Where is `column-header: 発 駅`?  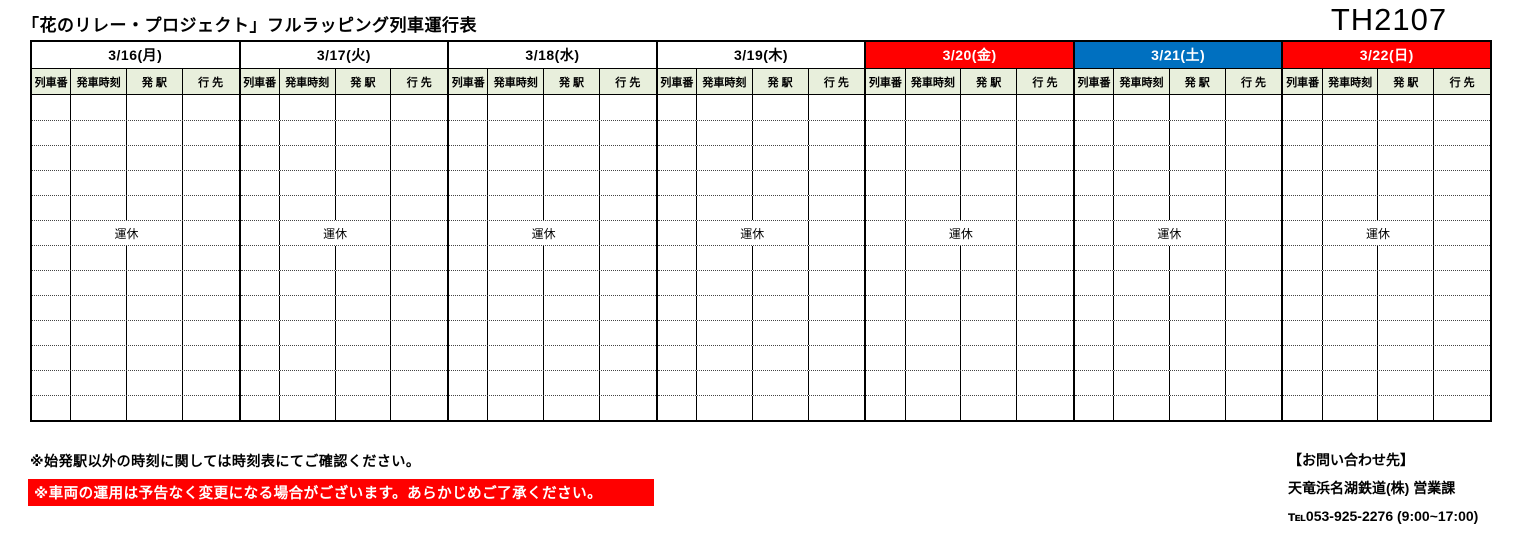 column-header: 発 駅 is located at coordinates (781, 81).